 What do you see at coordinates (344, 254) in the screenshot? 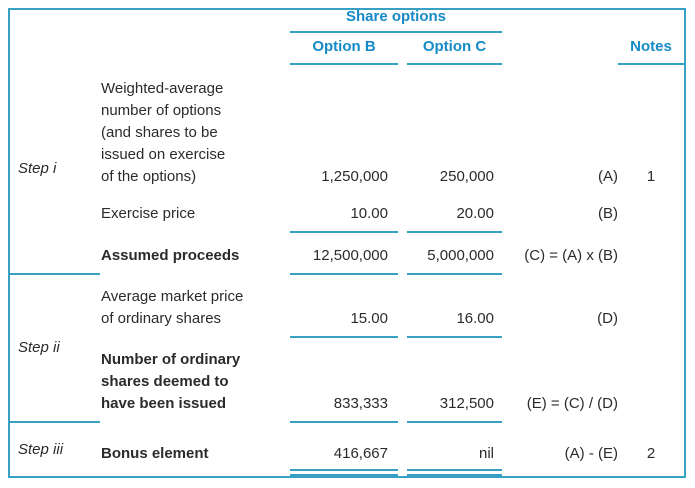
I see `value-option-b-assumed-proceeds: 12,500,000` at bounding box center [344, 254].